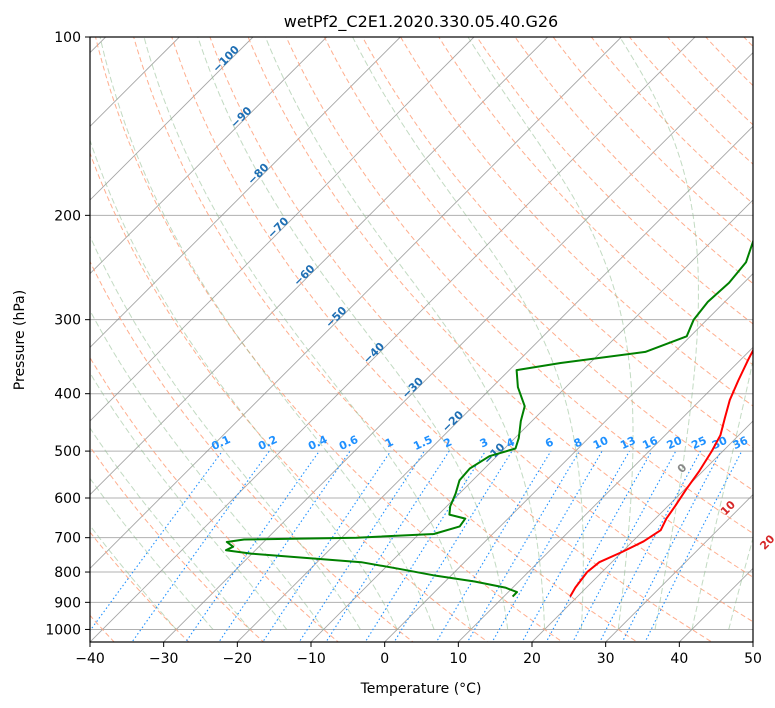 The height and width of the screenshot is (708, 775). Describe the element at coordinates (67, 452) in the screenshot. I see `y-tick-label: 500` at that location.